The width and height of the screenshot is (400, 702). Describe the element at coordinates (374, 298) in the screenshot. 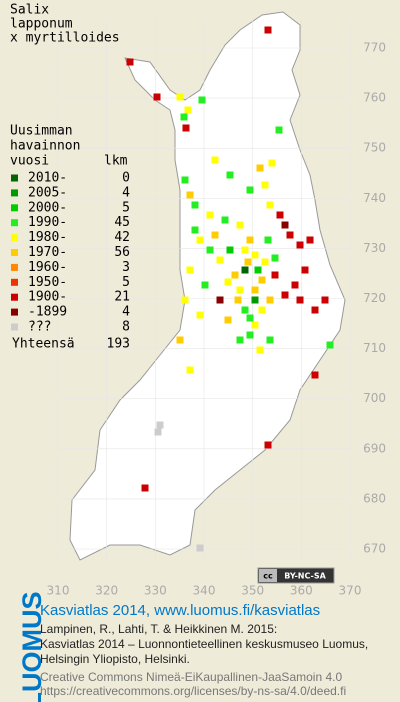

I see `y-coordinate-label: 720` at that location.